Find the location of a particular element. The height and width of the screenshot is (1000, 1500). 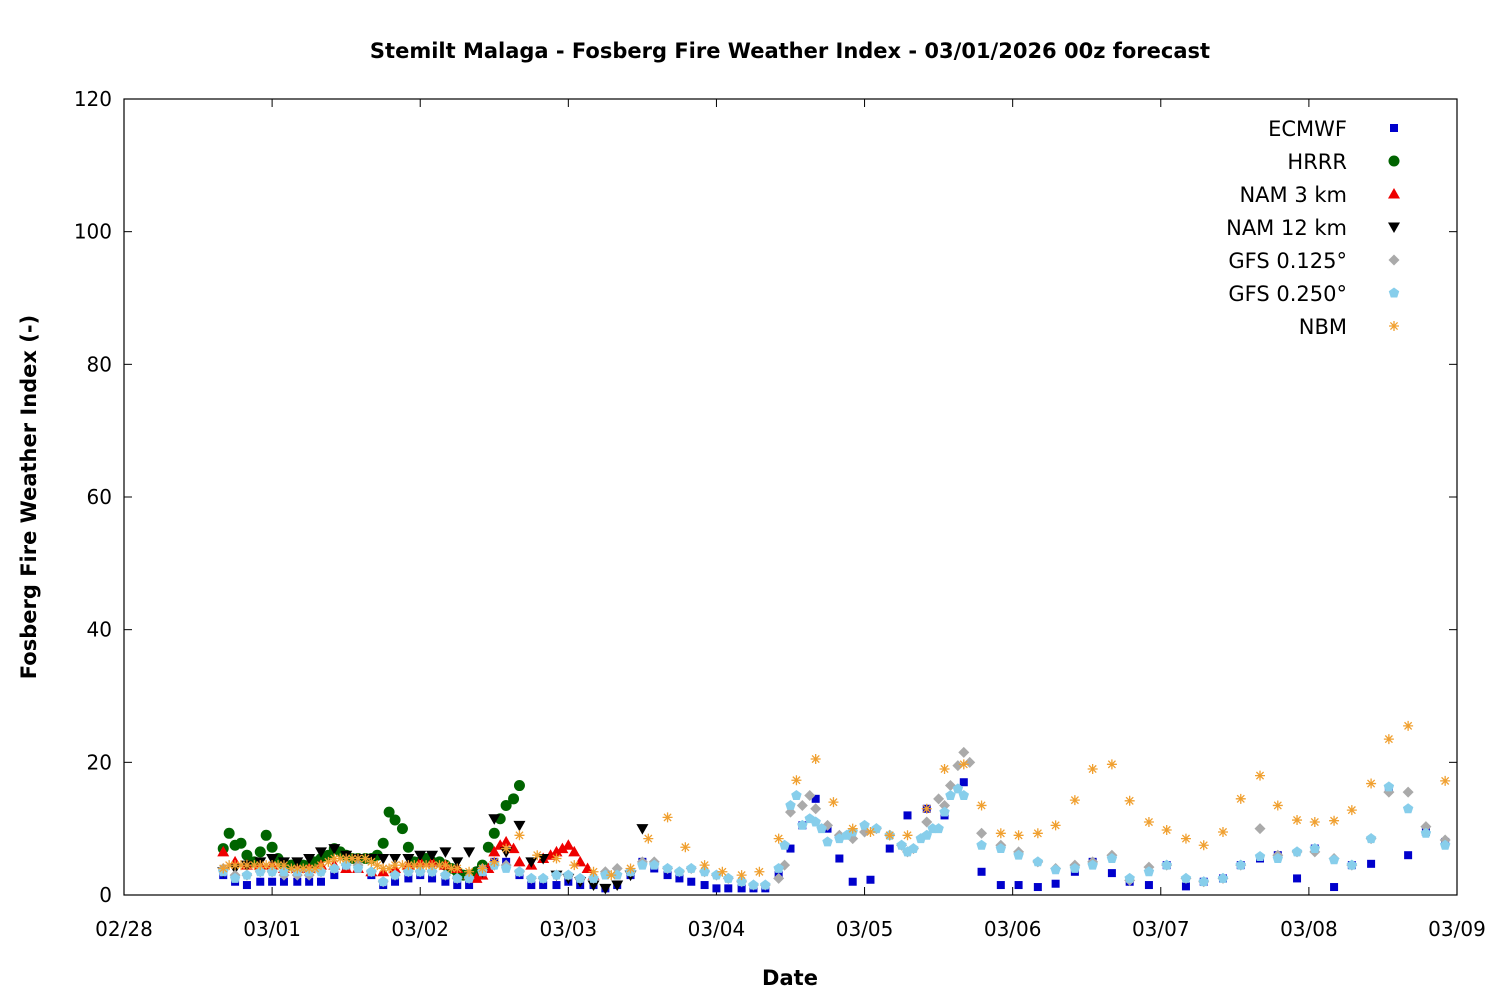

y-tick-label: 40 is located at coordinates (99, 630).